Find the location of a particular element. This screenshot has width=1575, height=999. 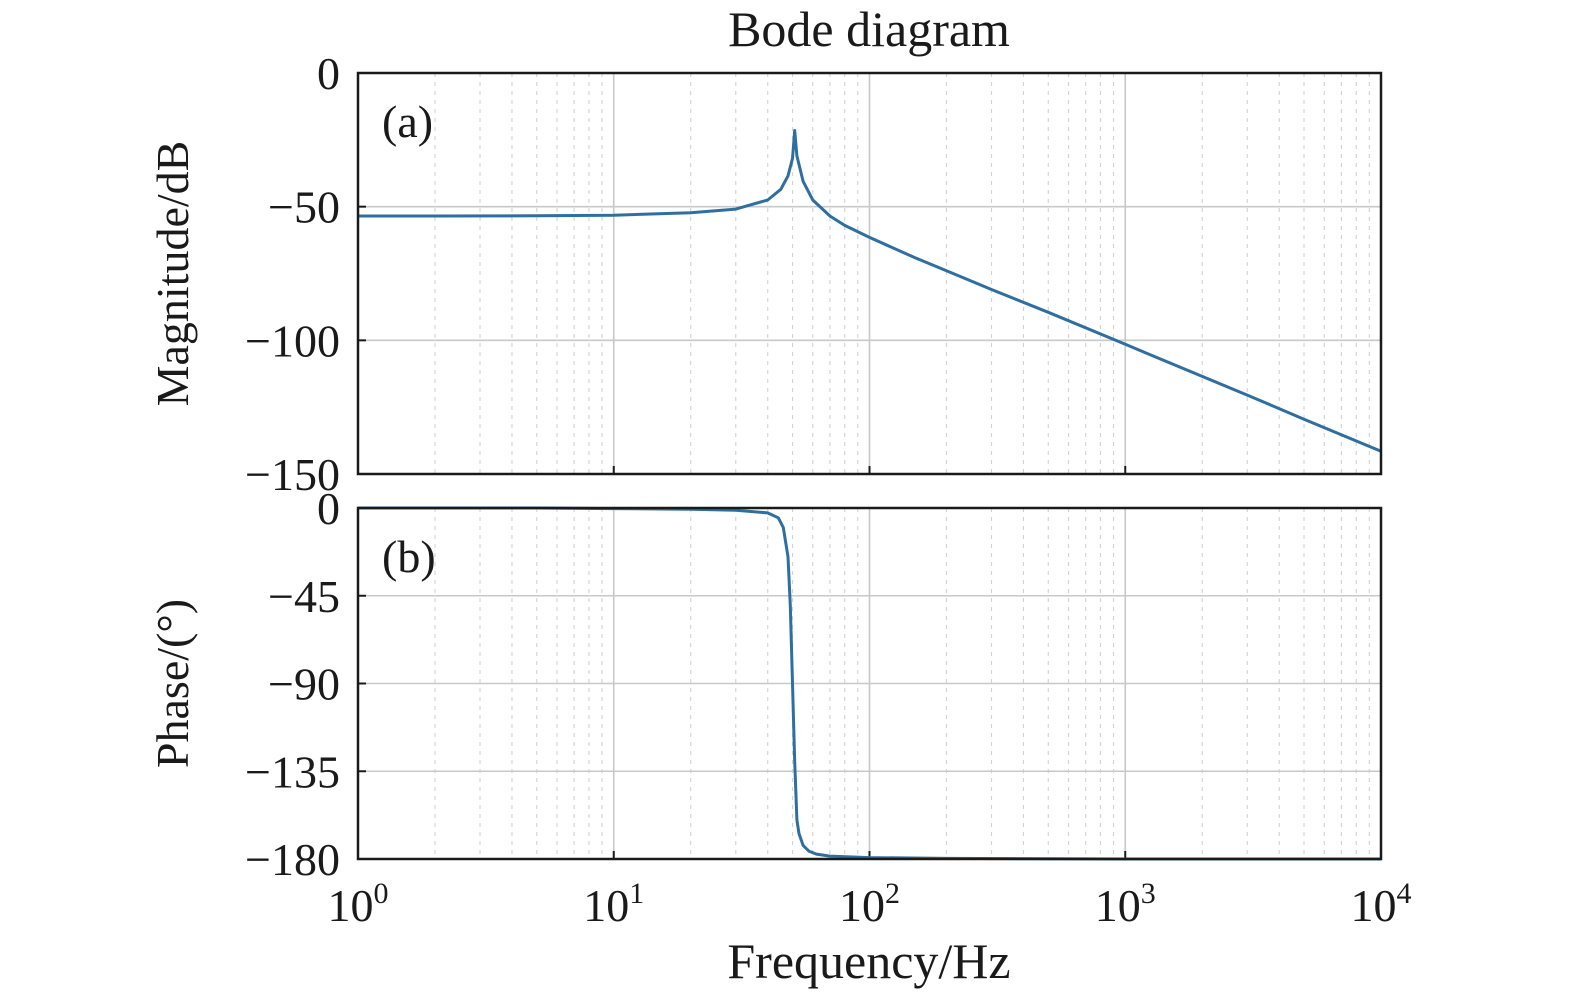

mag-y-axis-label: Magnitude/dB is located at coordinates (172, 274).